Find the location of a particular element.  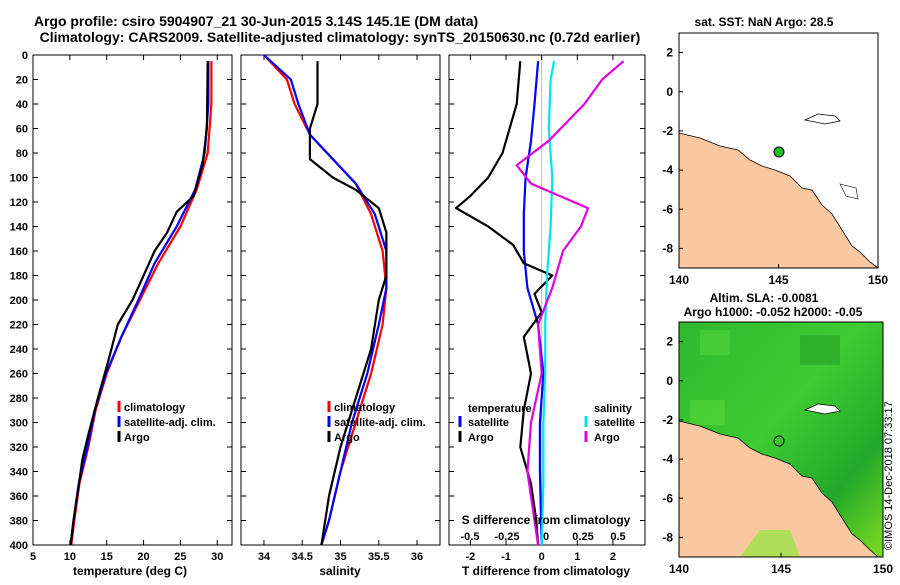

legend-label-t-argo: Argo is located at coordinates (481, 438).